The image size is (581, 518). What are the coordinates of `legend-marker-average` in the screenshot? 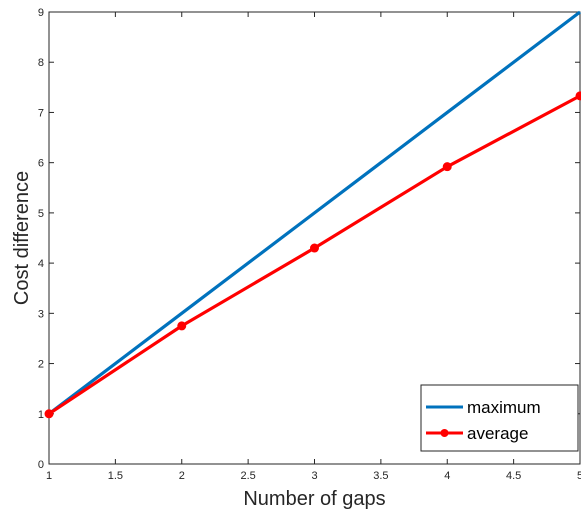 It's located at (444, 433).